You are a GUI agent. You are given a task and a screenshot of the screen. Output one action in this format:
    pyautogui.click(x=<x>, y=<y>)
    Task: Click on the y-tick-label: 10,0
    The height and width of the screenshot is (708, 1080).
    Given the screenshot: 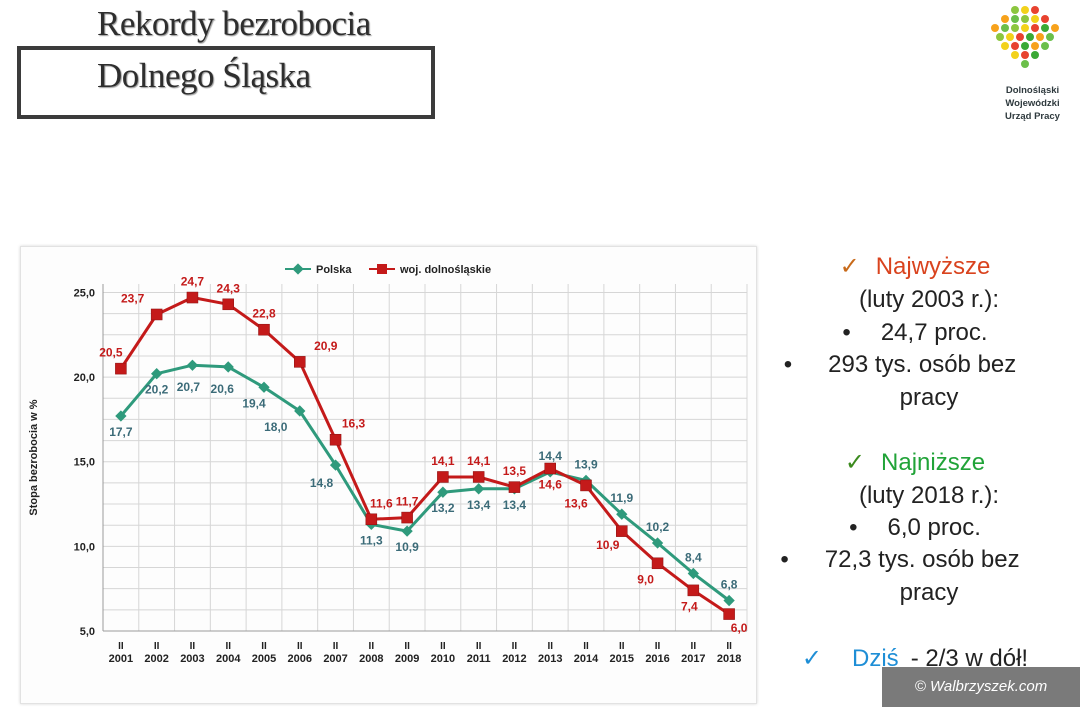 What is the action you would take?
    pyautogui.click(x=84, y=547)
    